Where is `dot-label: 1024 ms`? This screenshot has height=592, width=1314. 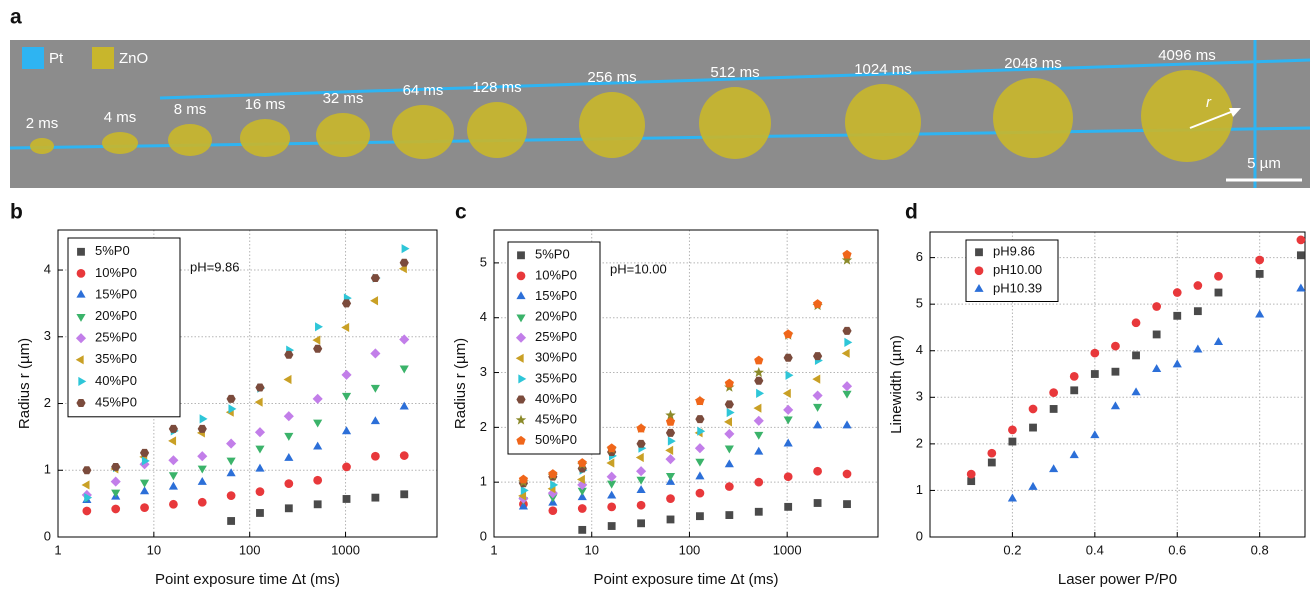
dot-label: 1024 ms is located at coordinates (883, 69).